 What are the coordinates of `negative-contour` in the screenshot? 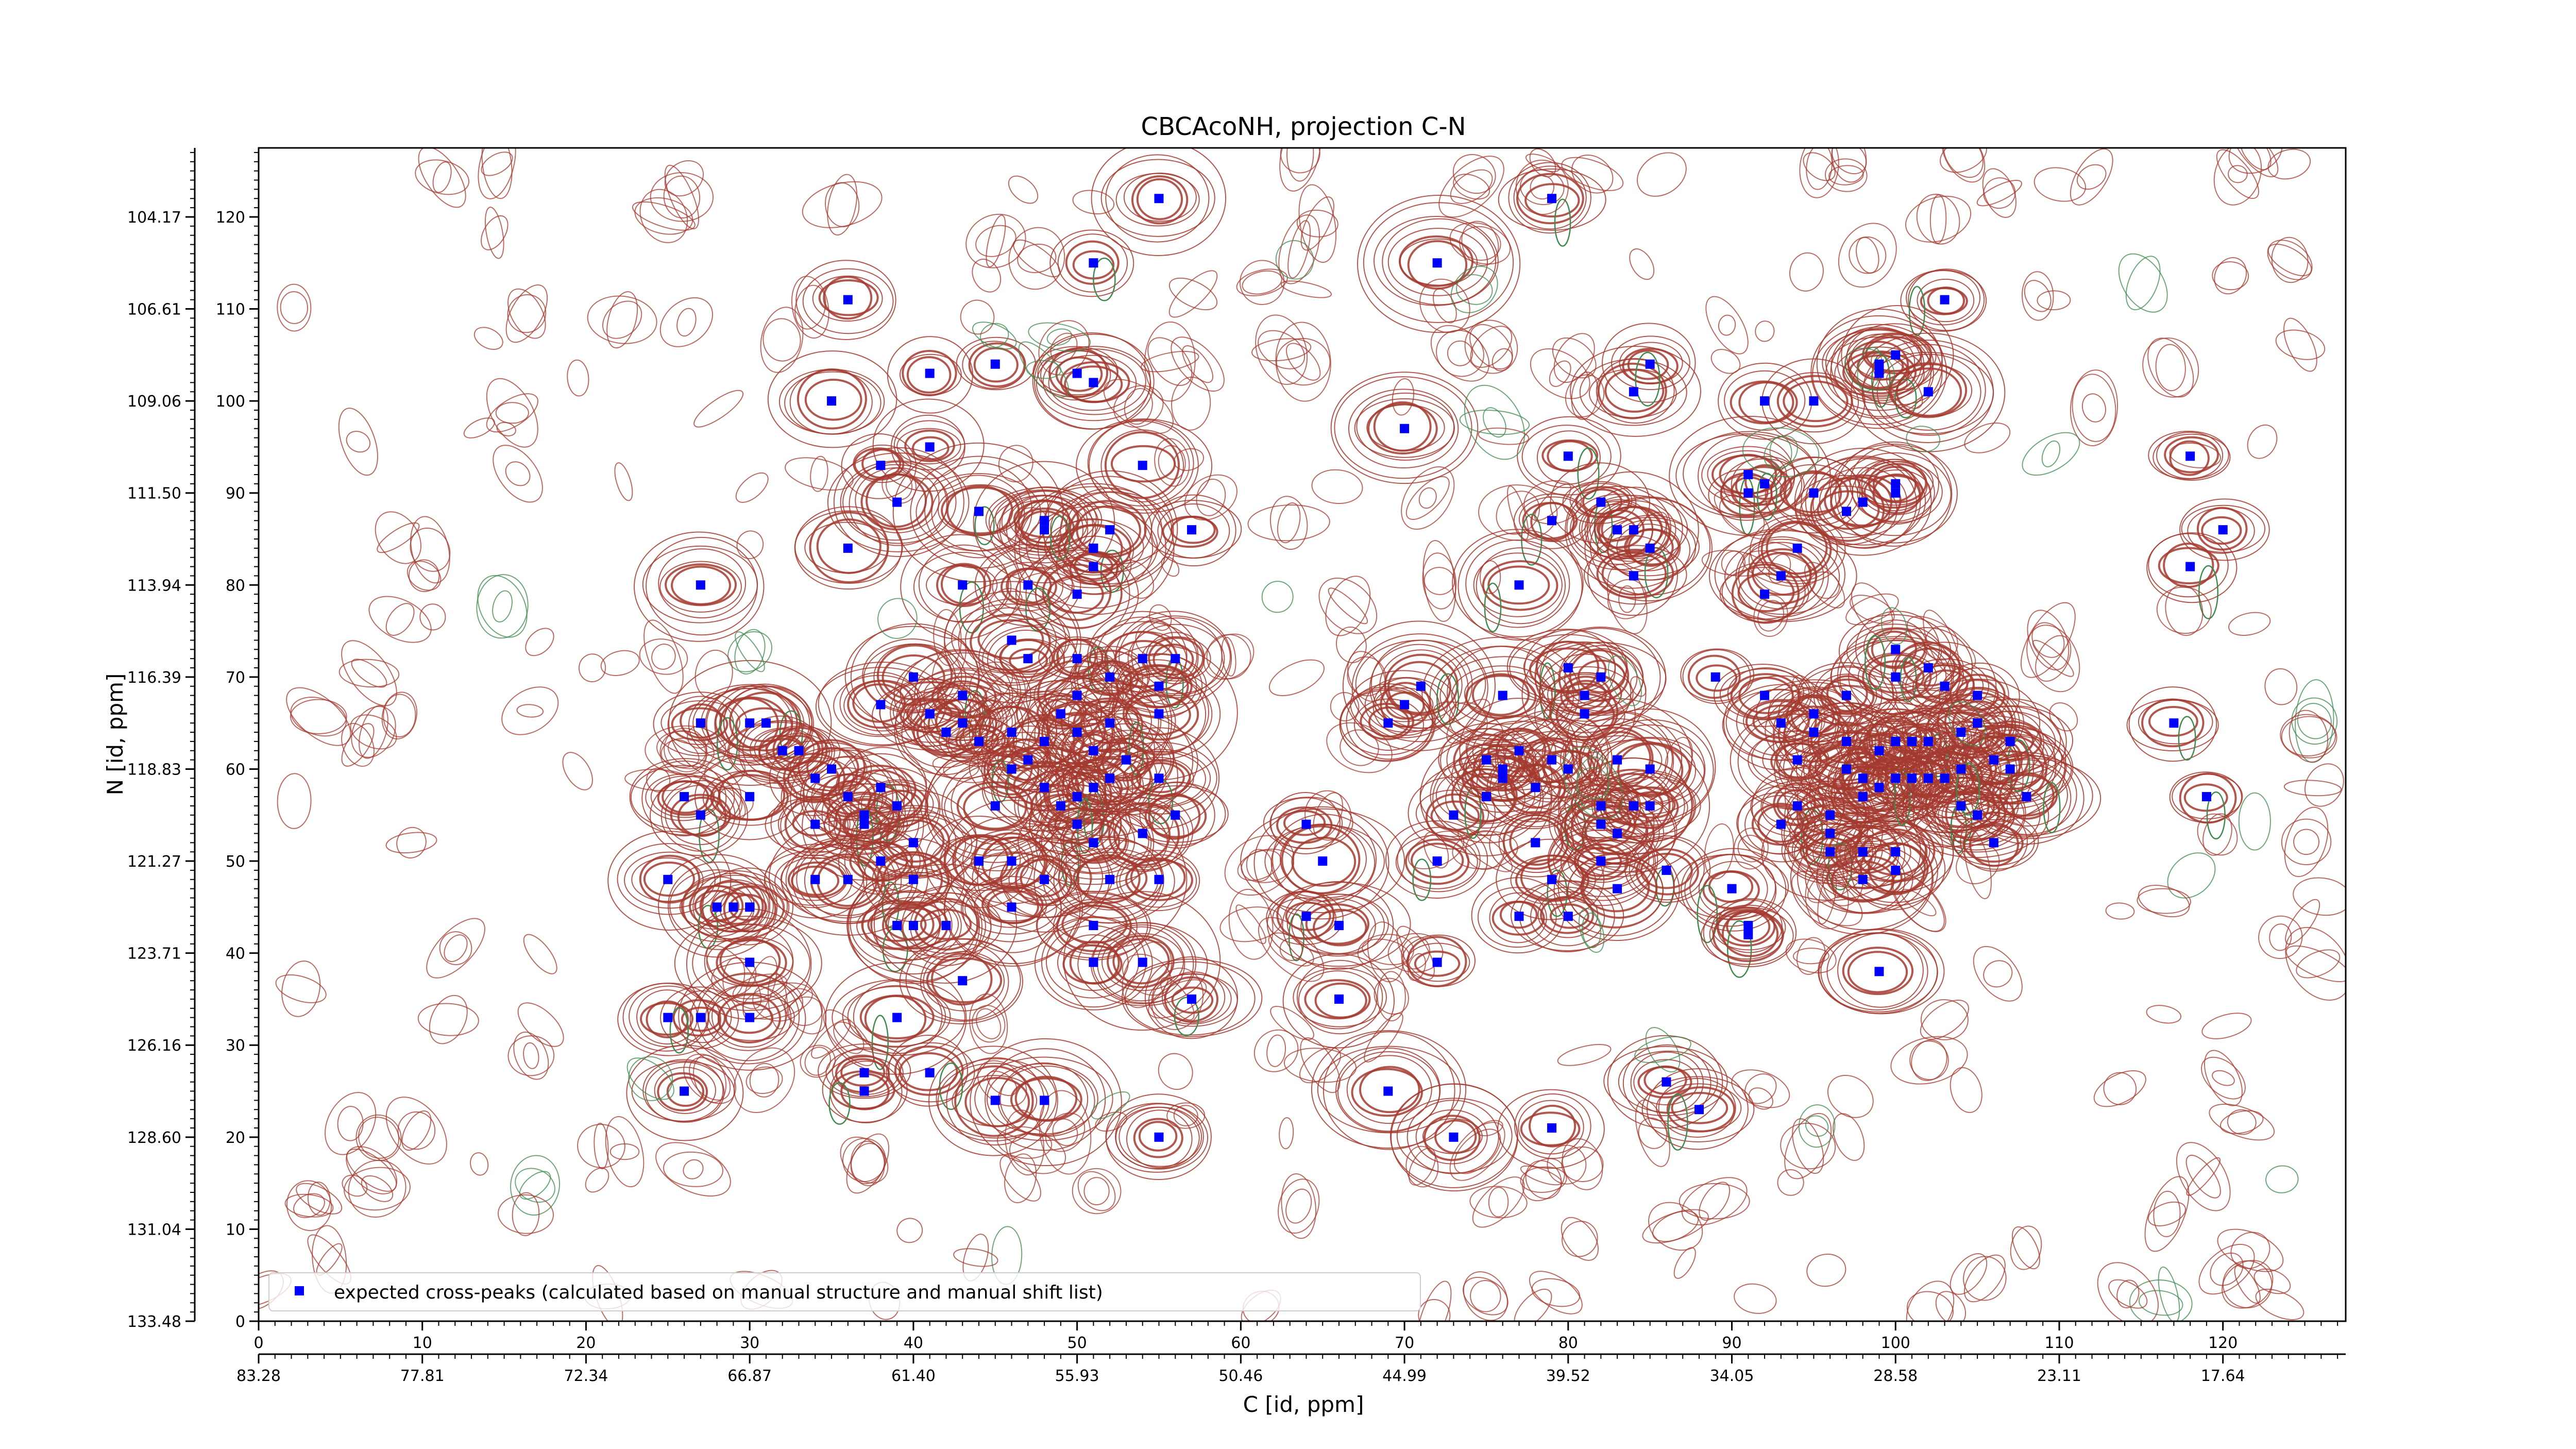 It's located at (1917, 310).